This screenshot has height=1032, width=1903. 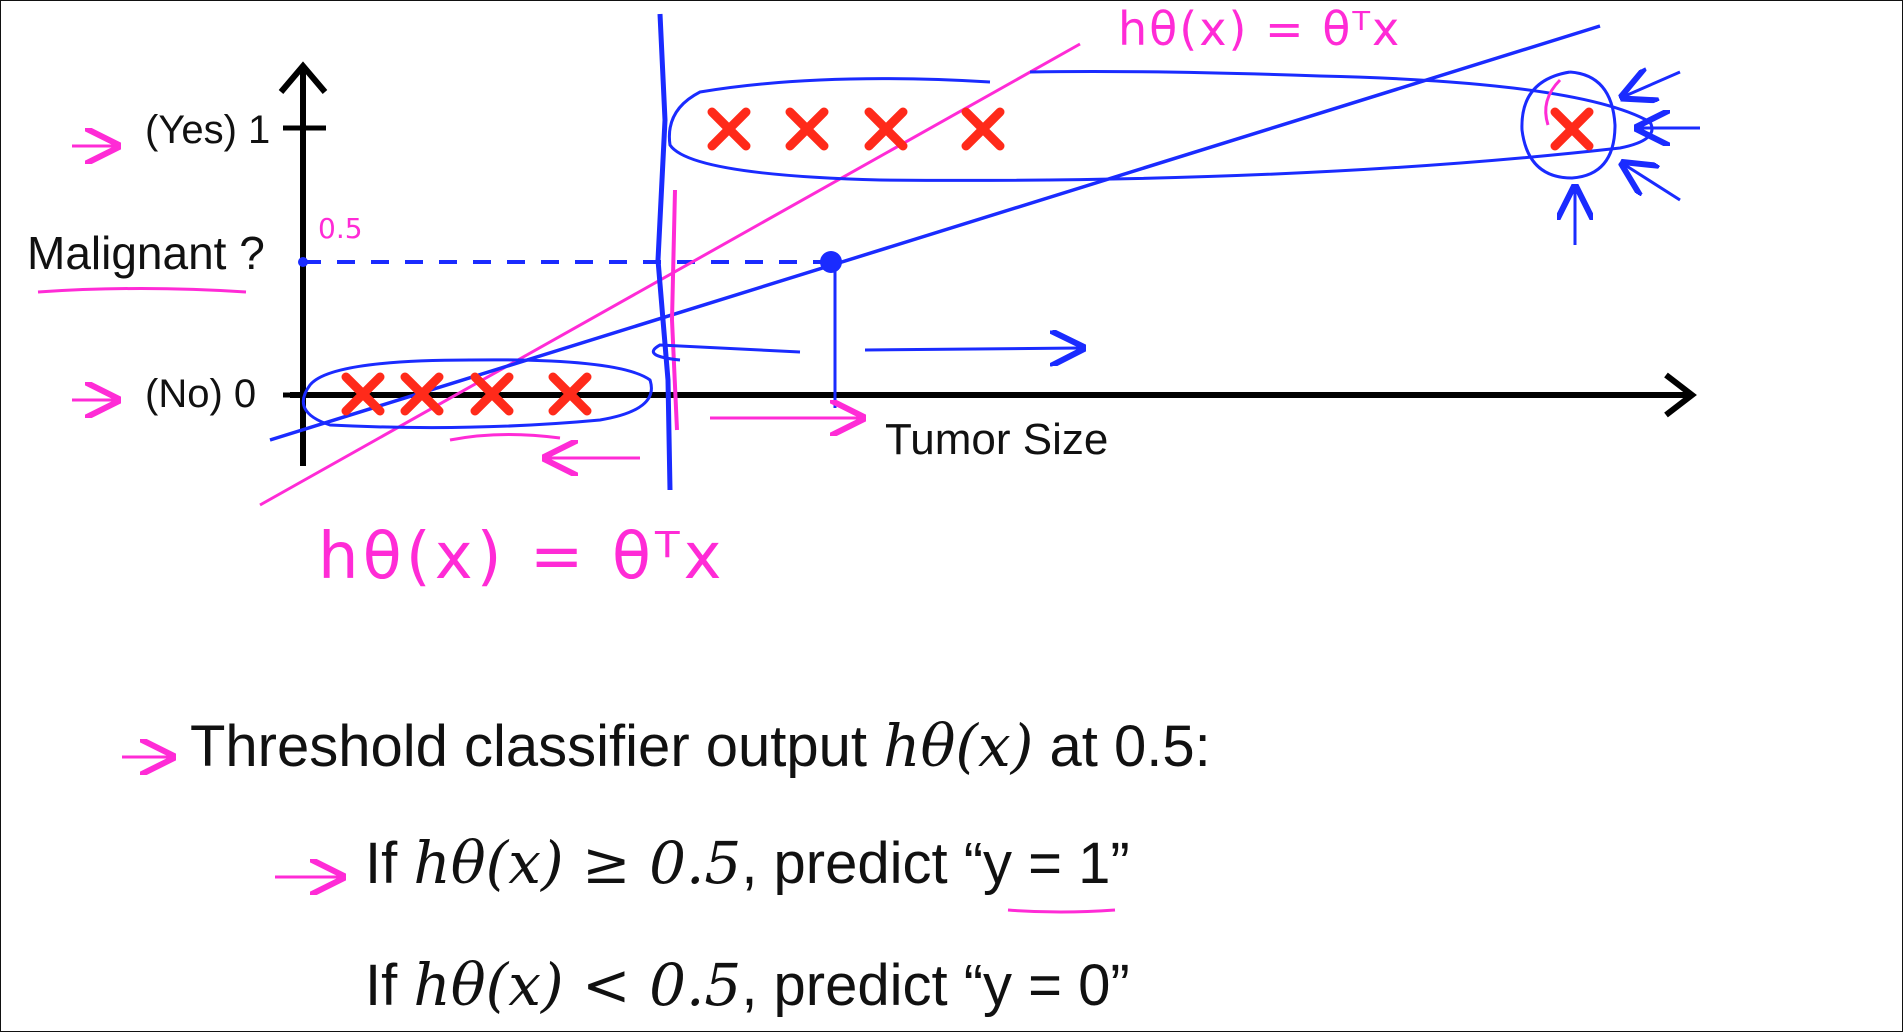 What do you see at coordinates (1653, 84) in the screenshot?
I see `blue-arrow-outlier-topright` at bounding box center [1653, 84].